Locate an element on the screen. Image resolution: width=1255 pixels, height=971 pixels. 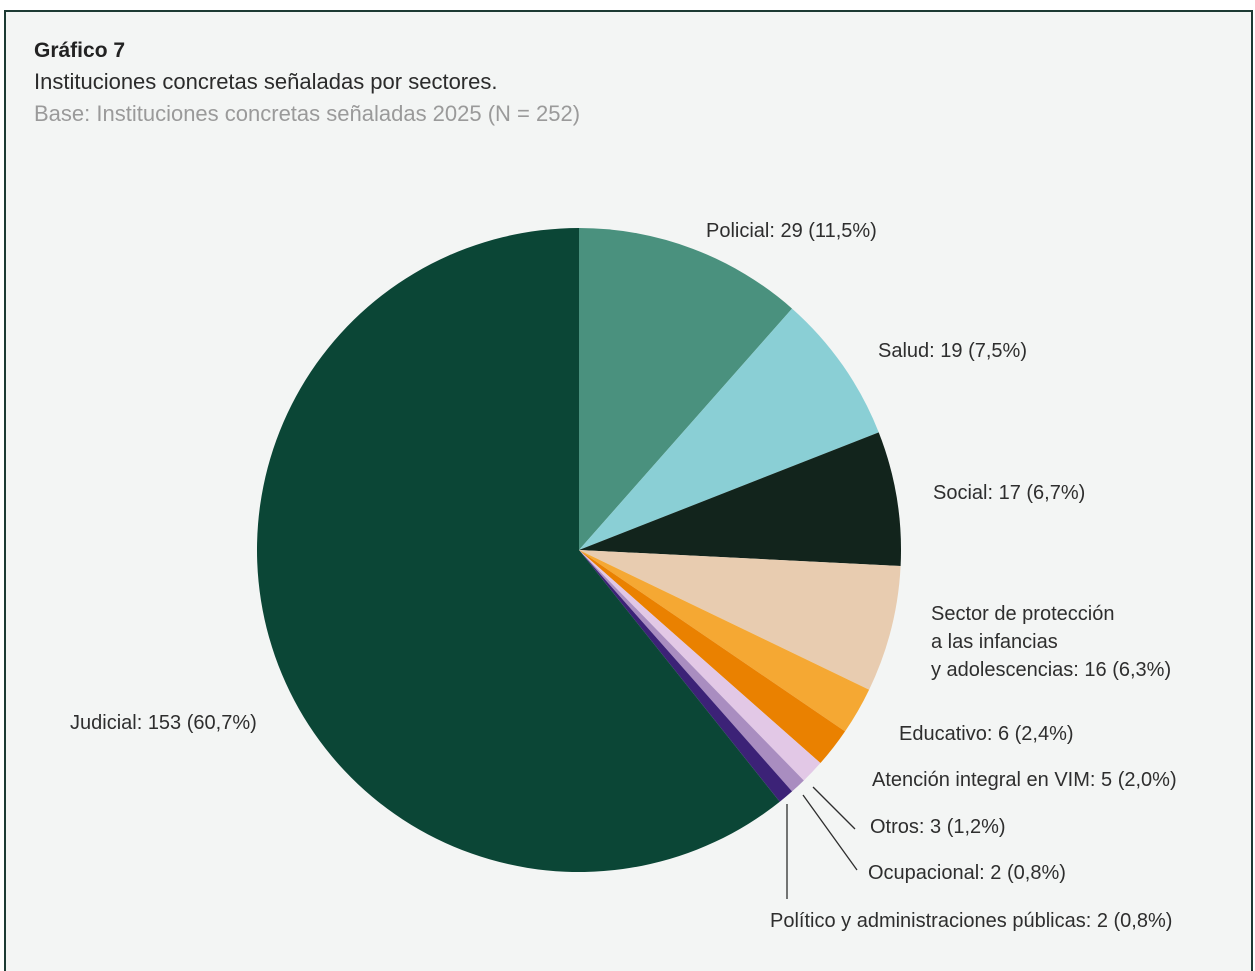
pie-slice-politico-y-administraciones-publicas is located at coordinates (686, 676).